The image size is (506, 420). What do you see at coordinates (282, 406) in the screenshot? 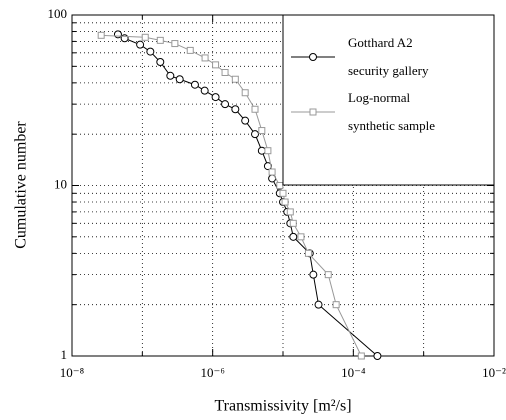
I see `x-axis-label: Transmissivity [m²/s]` at bounding box center [282, 406].